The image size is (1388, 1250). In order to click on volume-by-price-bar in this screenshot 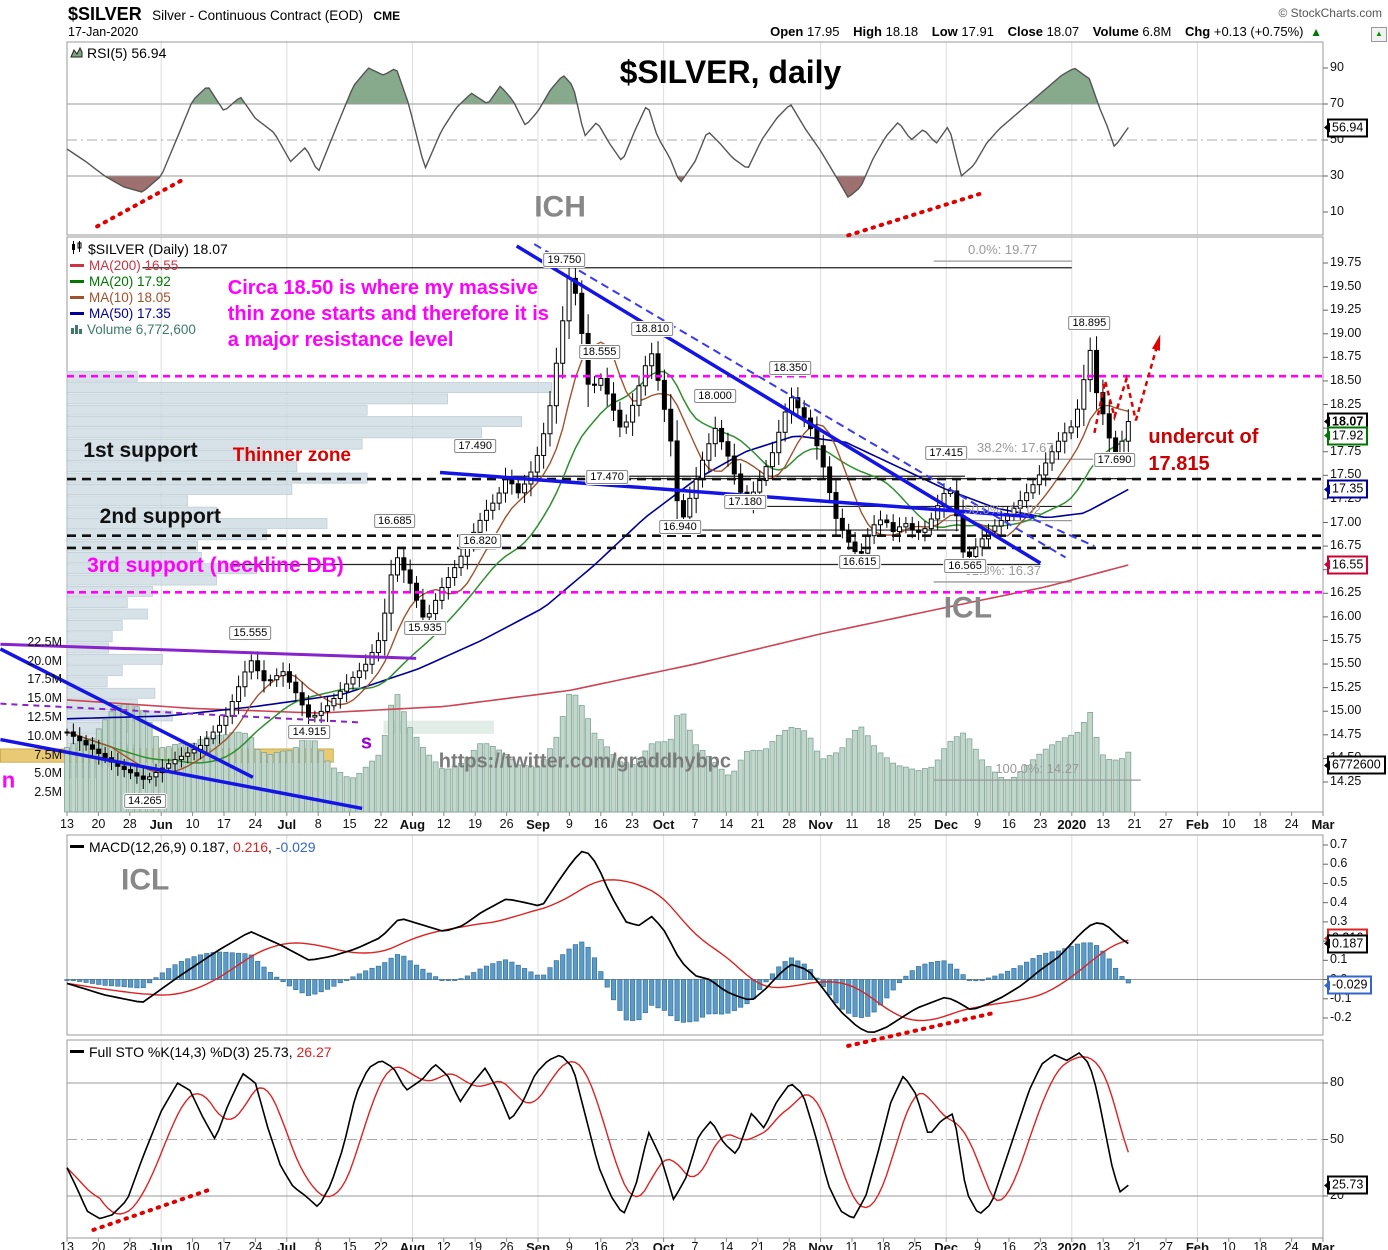, I will do `click(179, 489)`.